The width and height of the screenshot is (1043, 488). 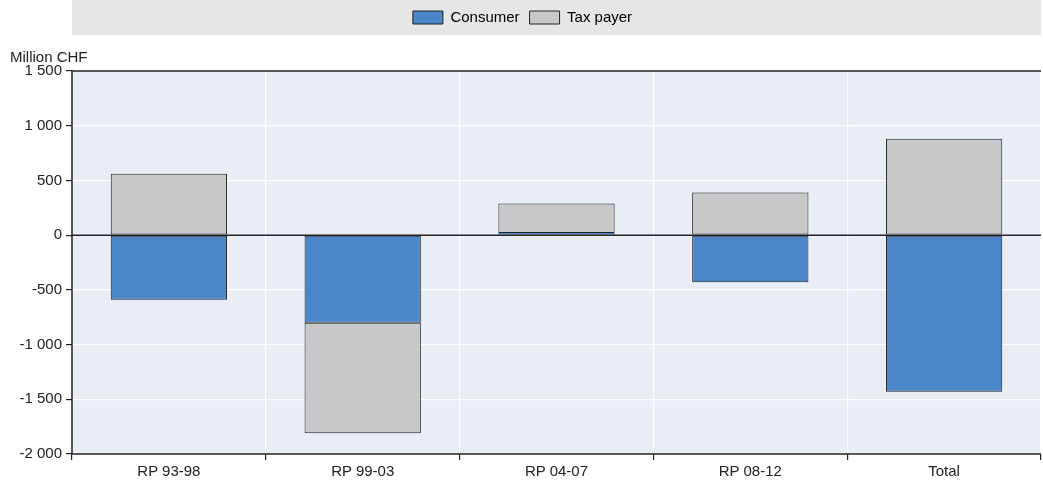 I want to click on legend-label: Tax payer, so click(x=600, y=16).